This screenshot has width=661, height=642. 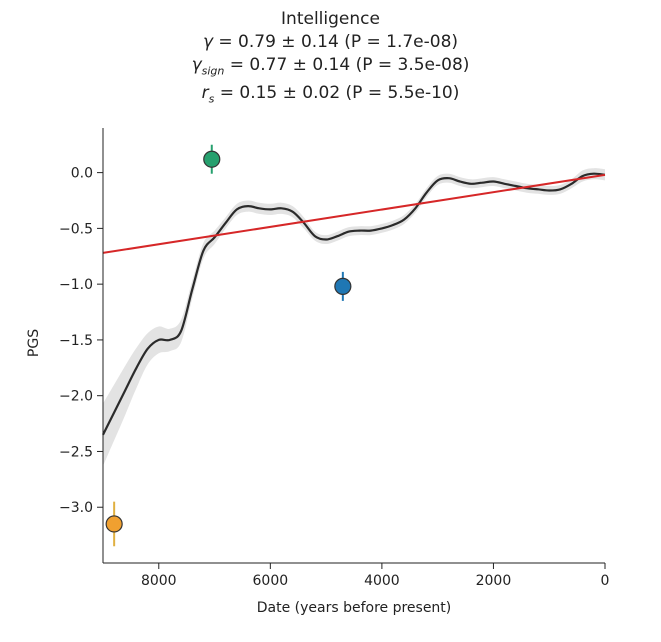 I want to click on stat-gamma: γ = 0.79 ± 0.14 (P = 1.7e-08), so click(x=330, y=42).